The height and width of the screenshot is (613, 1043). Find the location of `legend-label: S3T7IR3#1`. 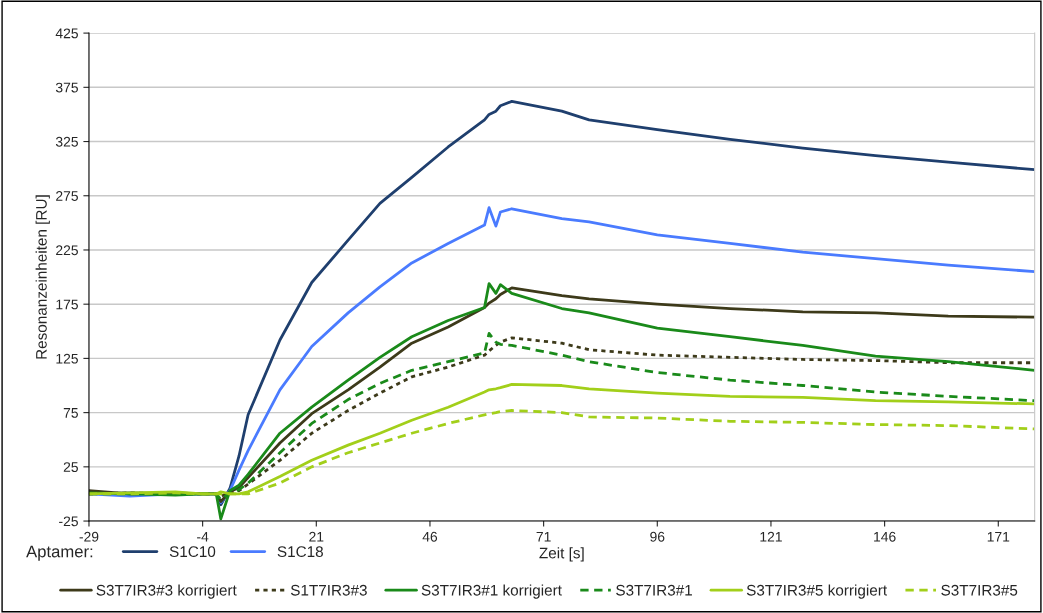

legend-label: S3T7IR3#1 is located at coordinates (654, 590).